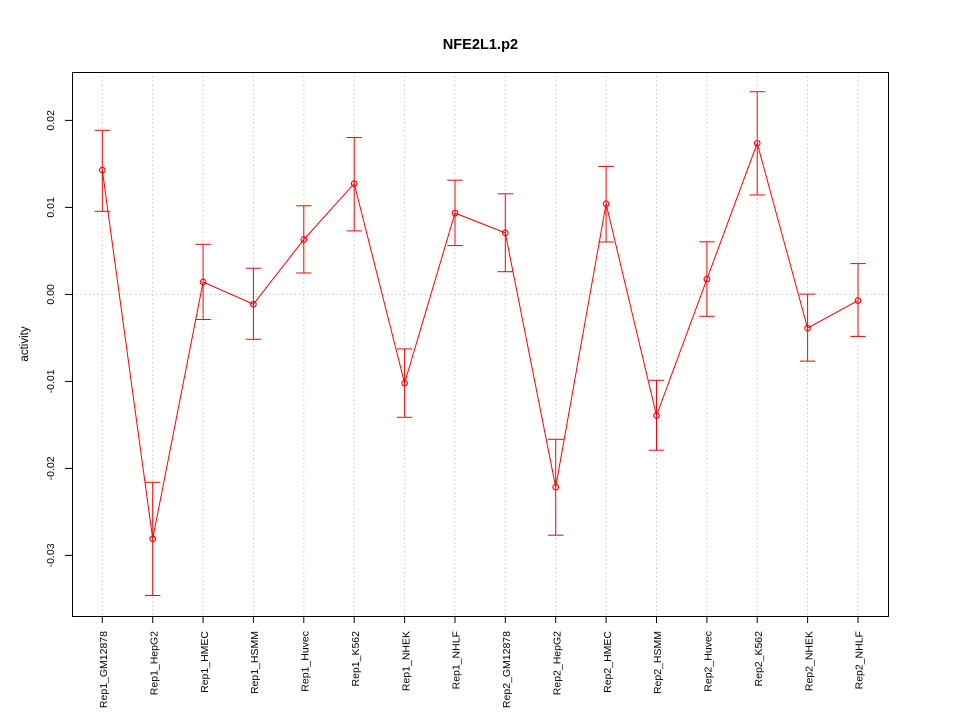 The image size is (960, 720). I want to click on svg-text: Rep2_HSMM, so click(658, 662).